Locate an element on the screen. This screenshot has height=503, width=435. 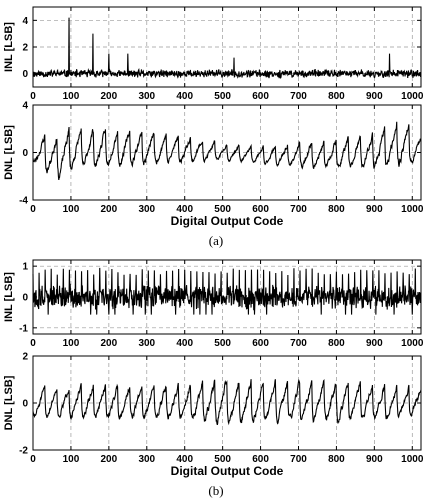
subfigure-caption: (a) is located at coordinates (216, 240).